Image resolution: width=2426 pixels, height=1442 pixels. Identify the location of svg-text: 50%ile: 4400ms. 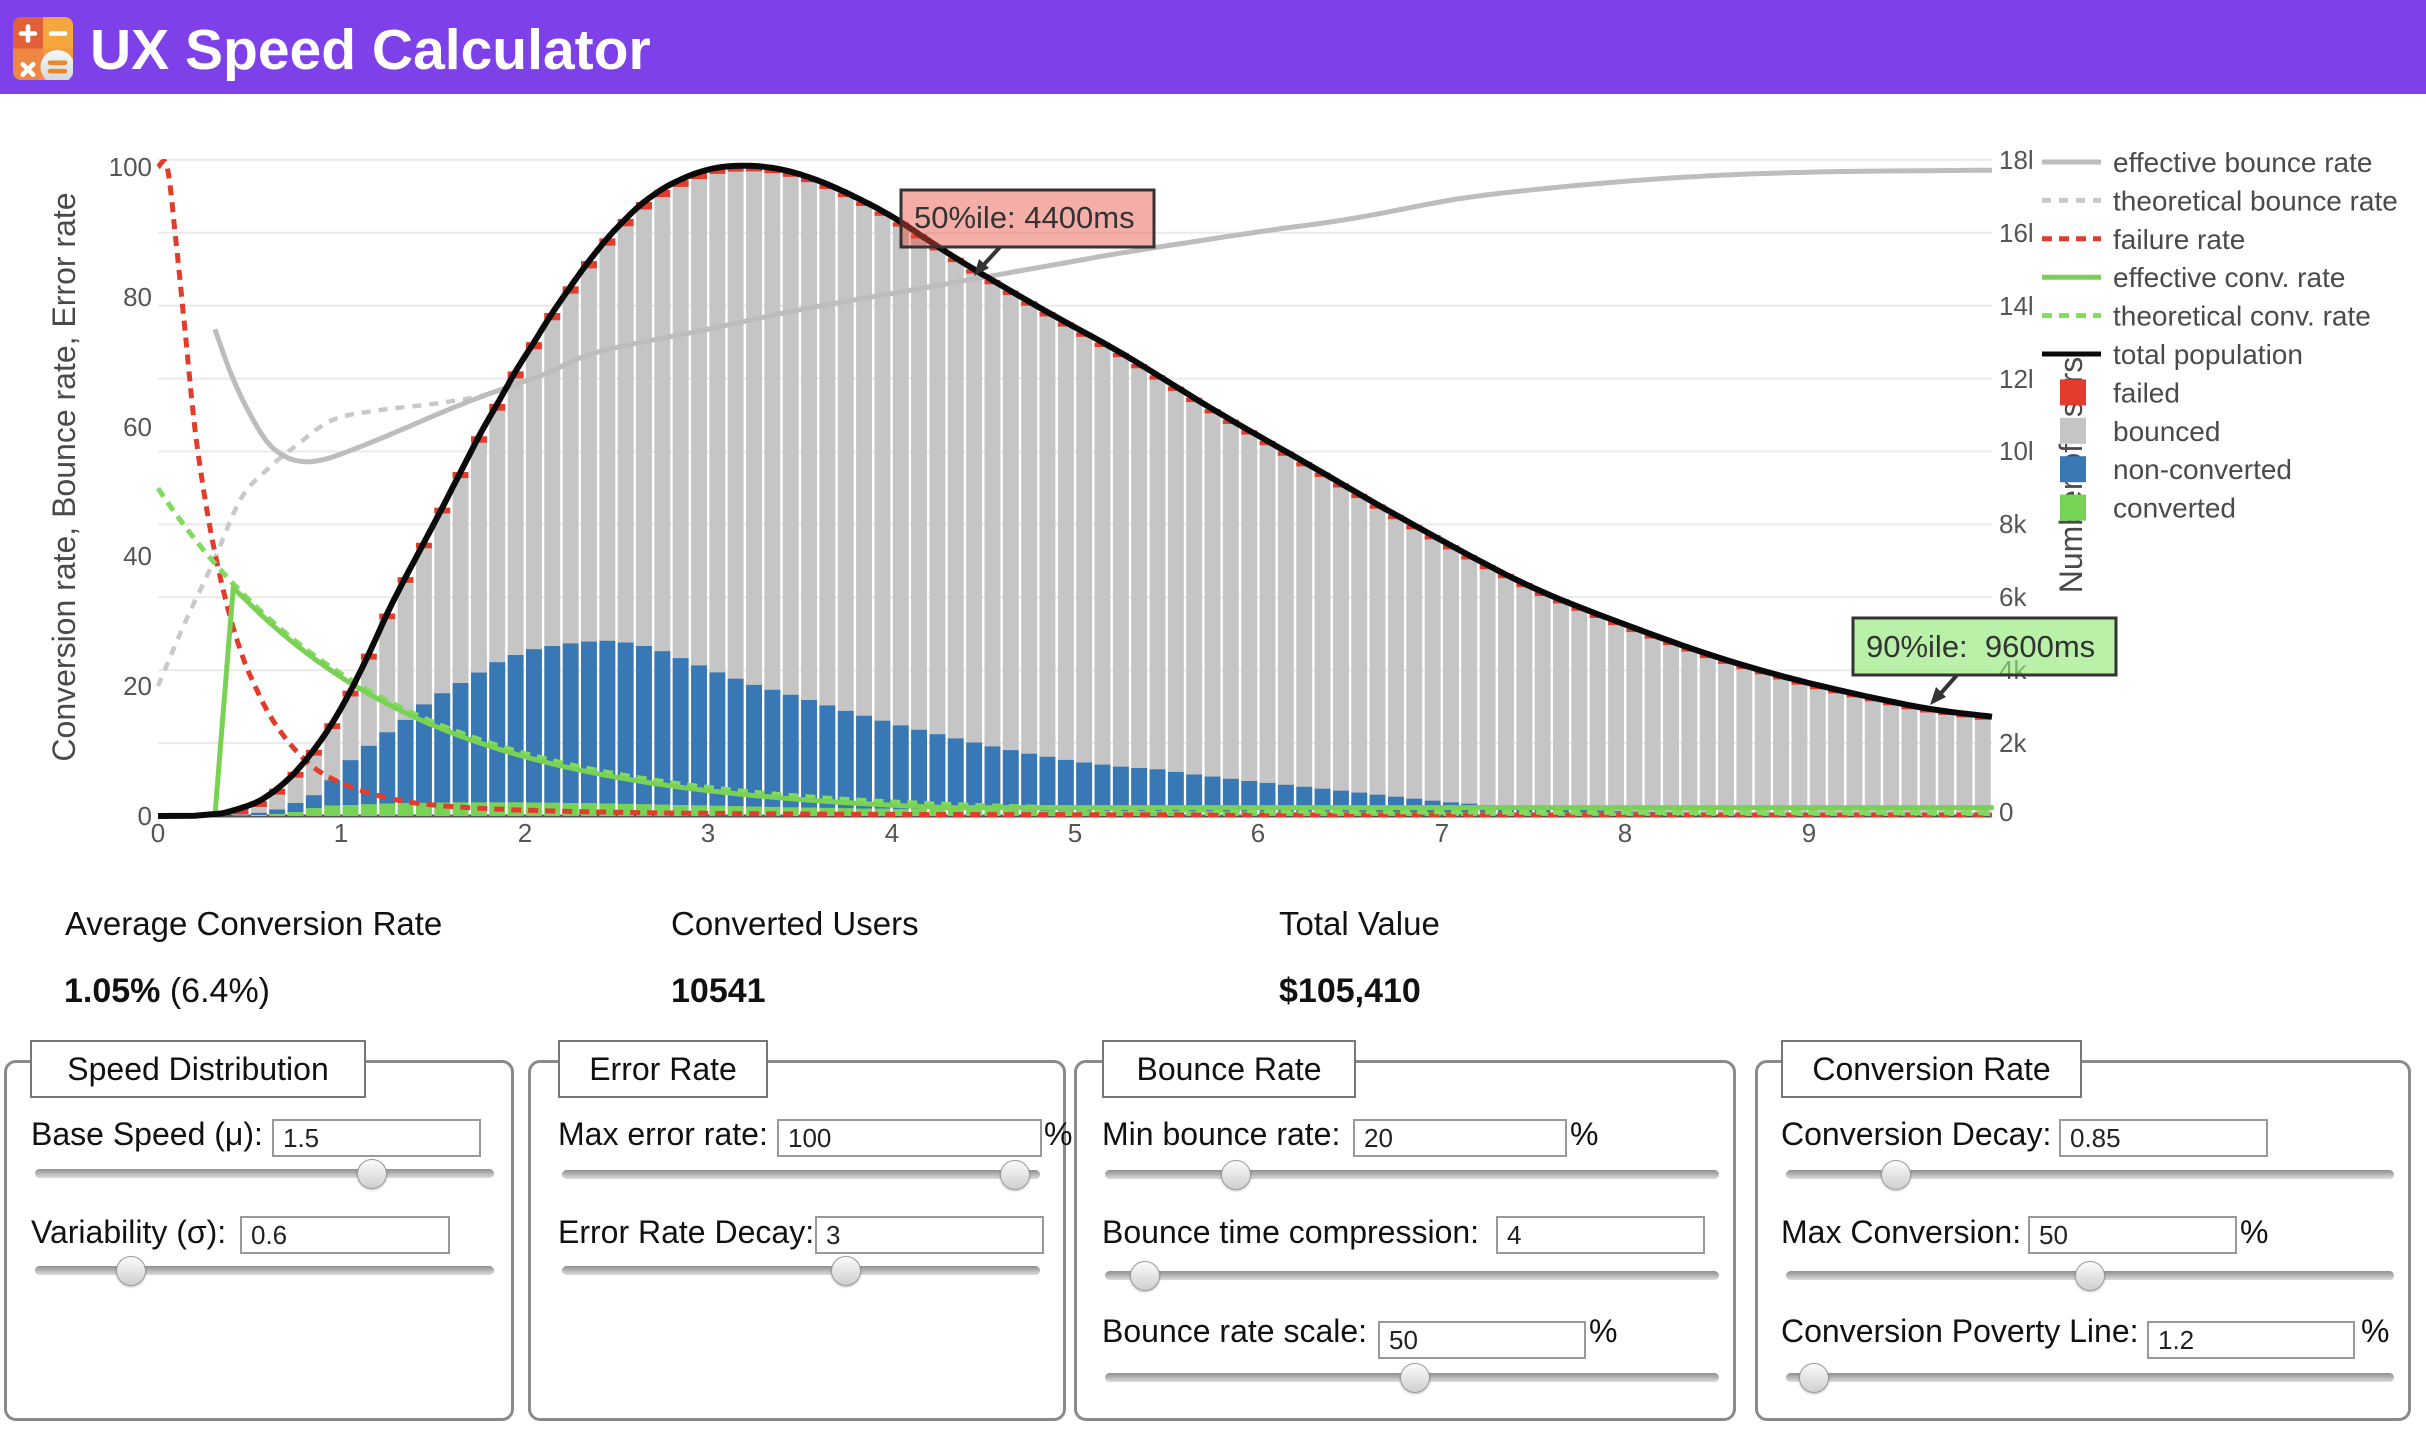
(1024, 217).